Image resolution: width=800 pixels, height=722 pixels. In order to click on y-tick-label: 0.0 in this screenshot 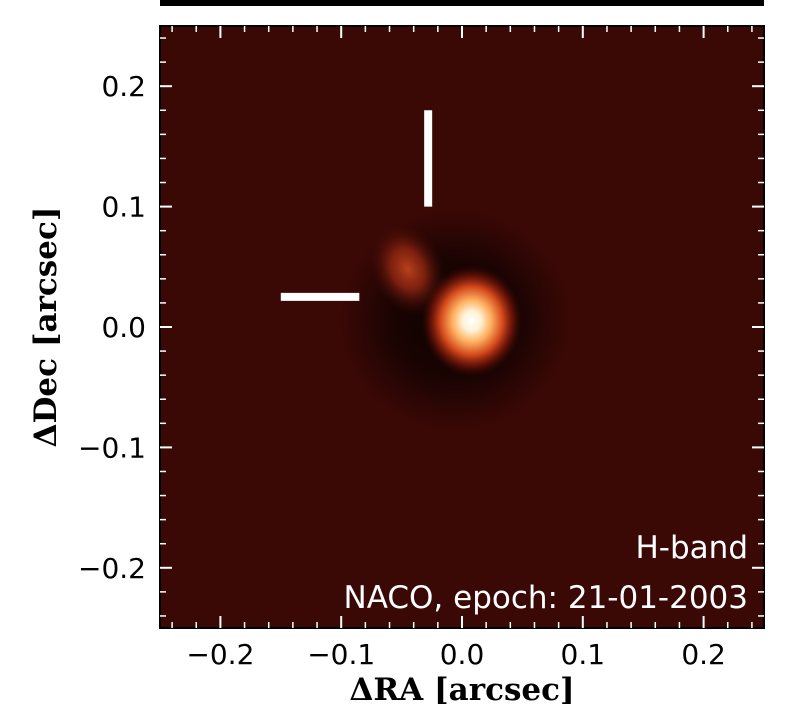, I will do `click(123, 327)`.